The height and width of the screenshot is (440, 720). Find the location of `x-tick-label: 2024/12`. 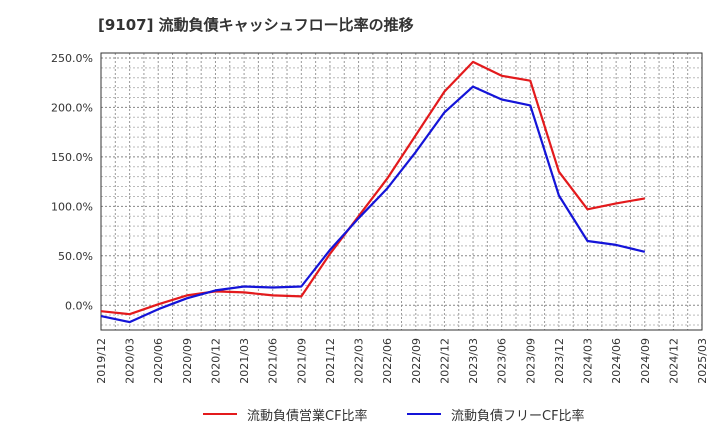

x-tick-label: 2024/12 is located at coordinates (673, 361).